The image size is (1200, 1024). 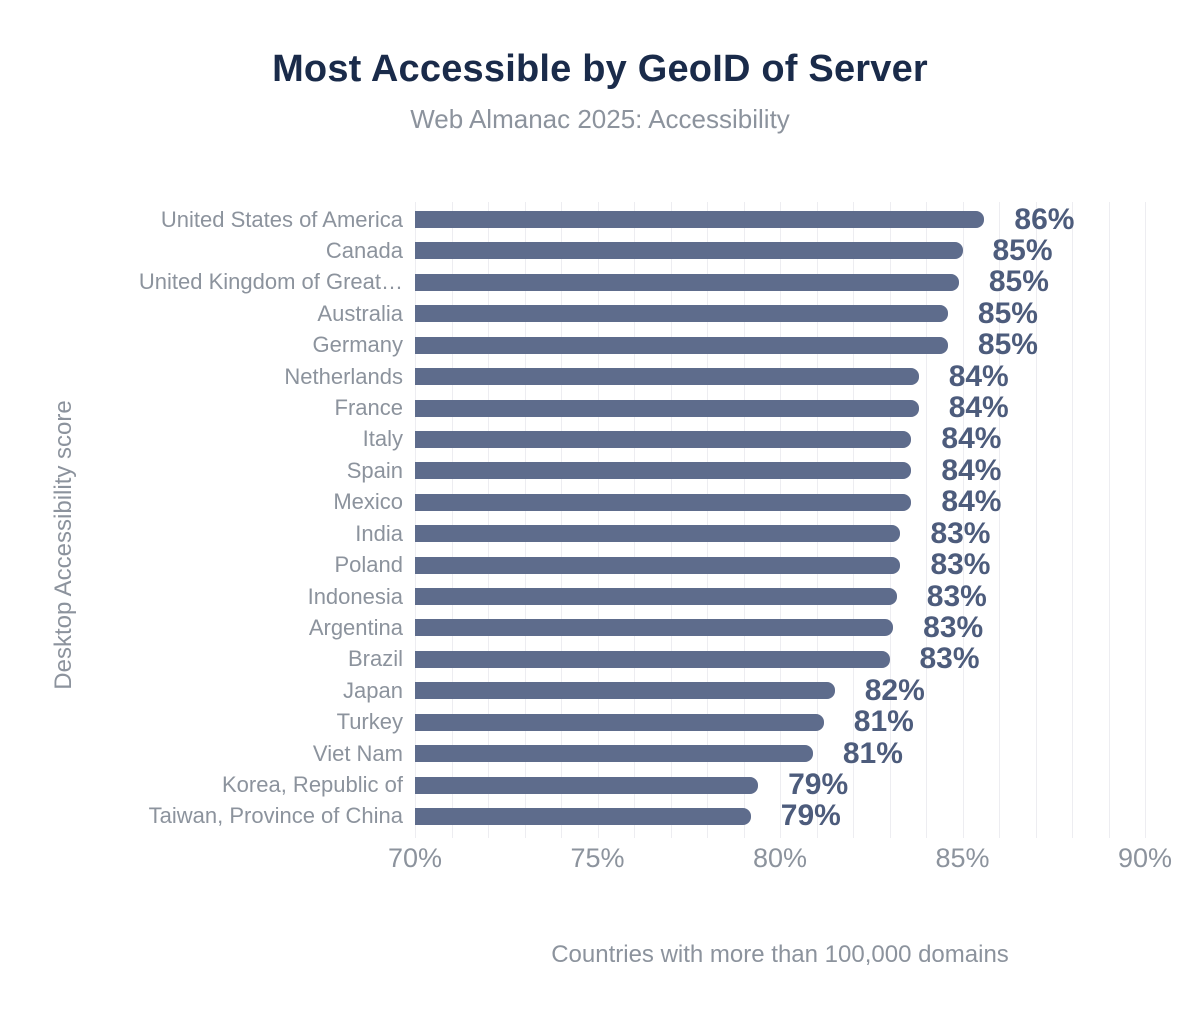 I want to click on category-label: Turkey, so click(x=369, y=722).